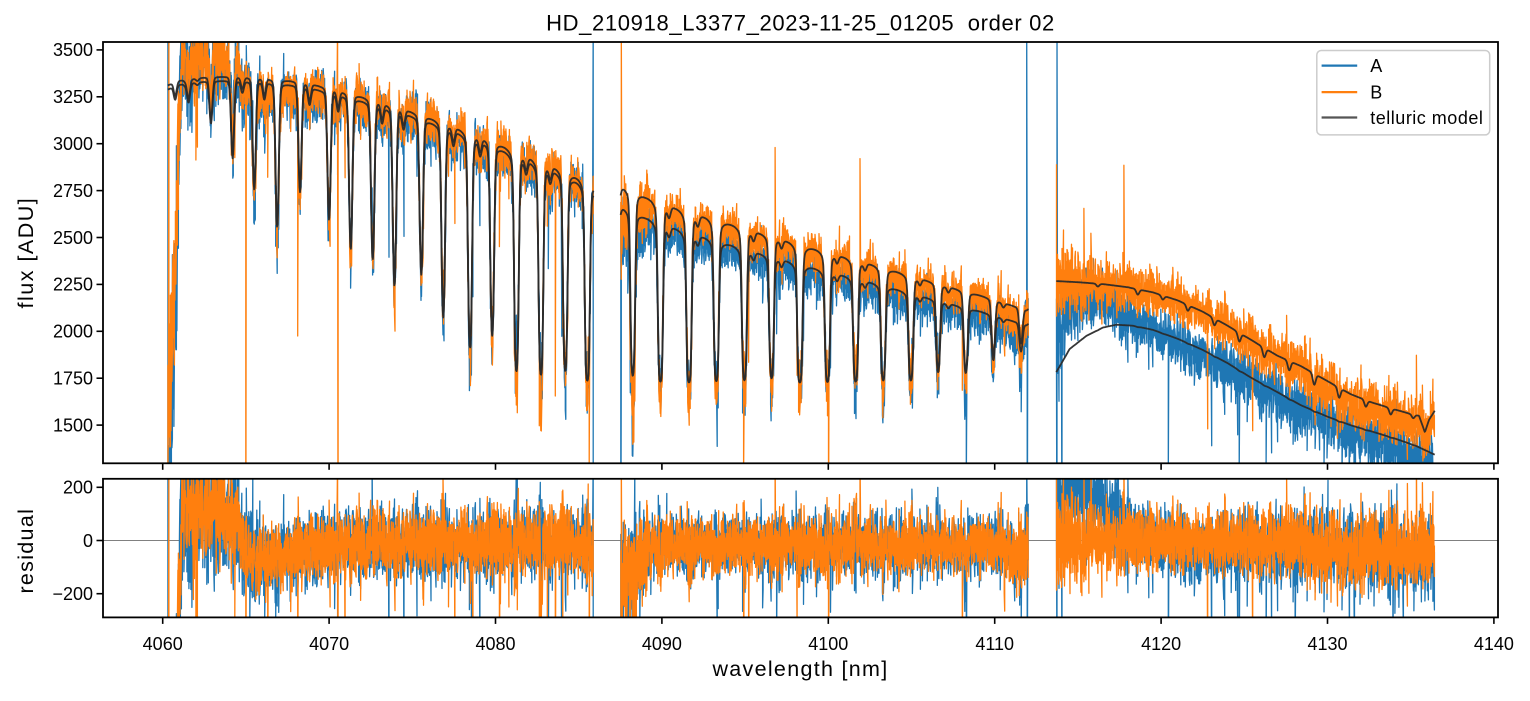 Image resolution: width=1530 pixels, height=701 pixels. I want to click on svg-text: B, so click(1376, 93).